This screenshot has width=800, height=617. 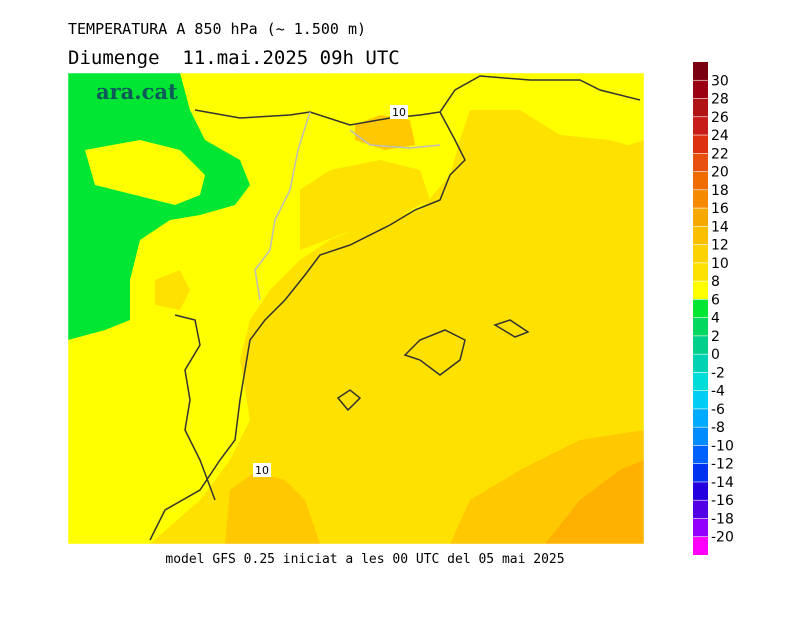 What do you see at coordinates (720, 154) in the screenshot?
I see `colorbar-label: 22` at bounding box center [720, 154].